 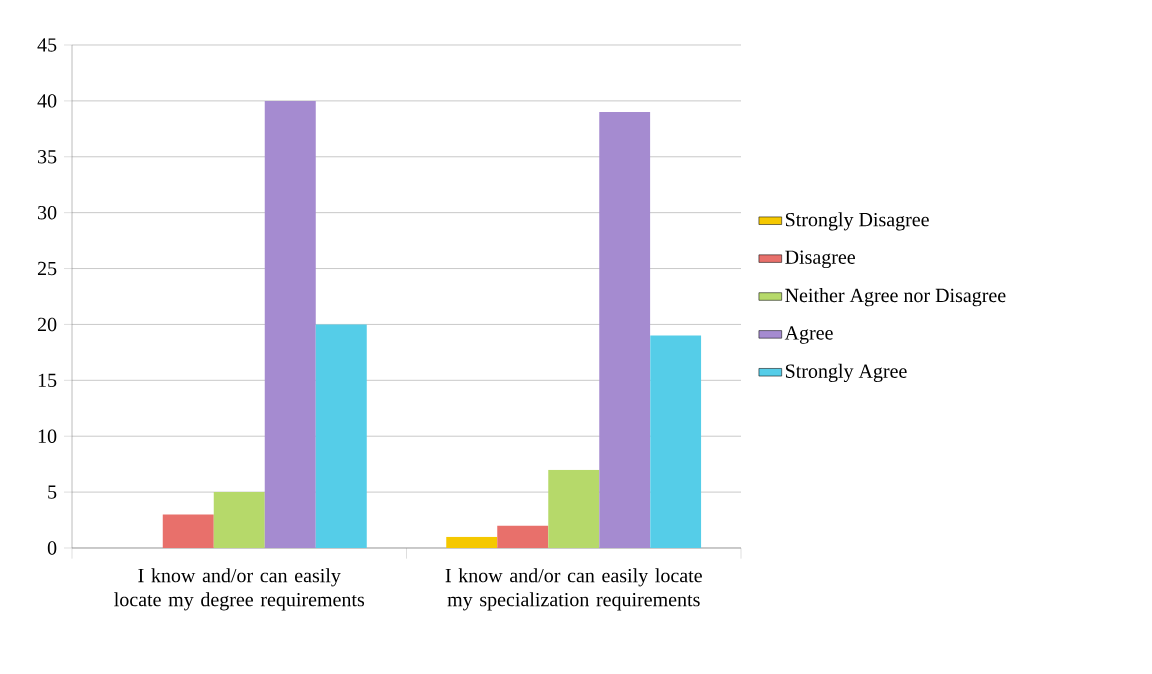 I want to click on legend-label: Strongly Disagree, so click(x=857, y=221).